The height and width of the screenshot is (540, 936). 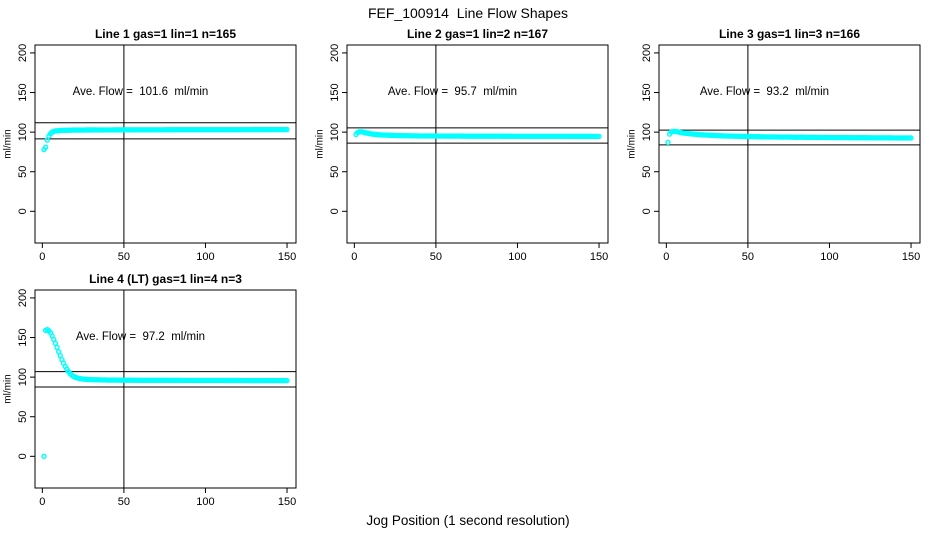 What do you see at coordinates (789, 34) in the screenshot?
I see `panel-3-title: Line 3 gas=1 lin=3 n=166` at bounding box center [789, 34].